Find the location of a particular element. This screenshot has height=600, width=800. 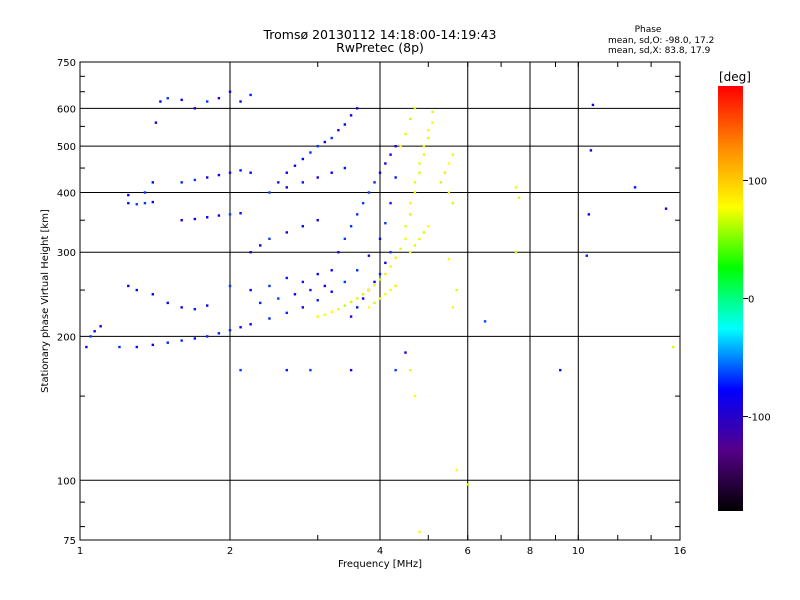

y-tick-label: 600 is located at coordinates (66, 109).